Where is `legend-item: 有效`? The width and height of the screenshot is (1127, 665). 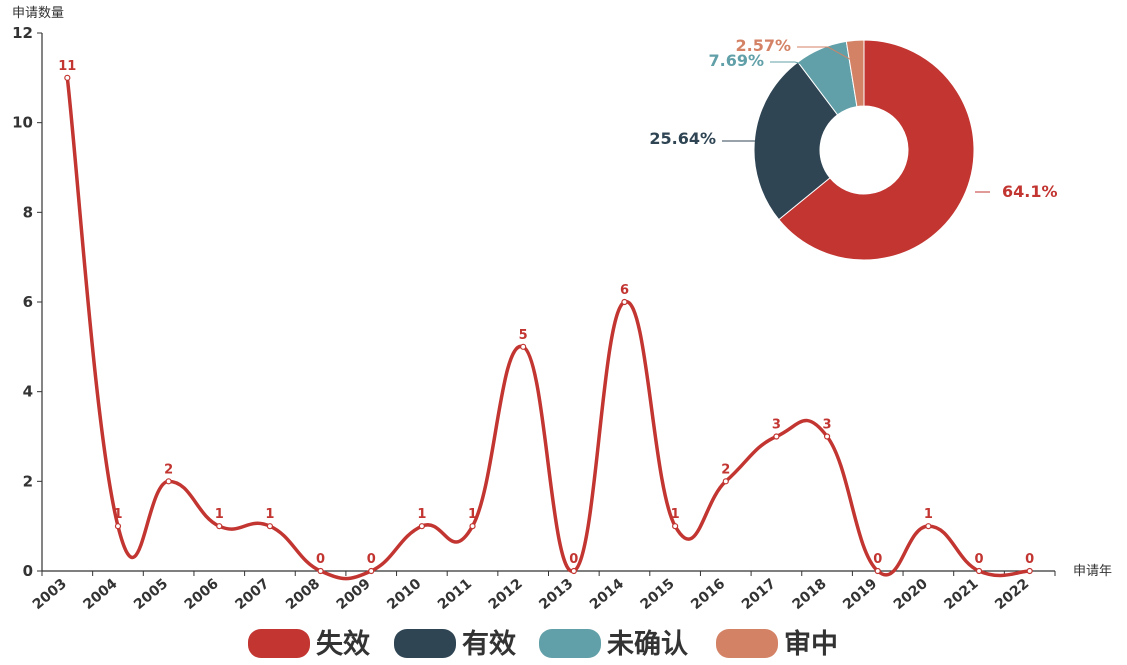
legend-item: 有效 is located at coordinates (455, 644).